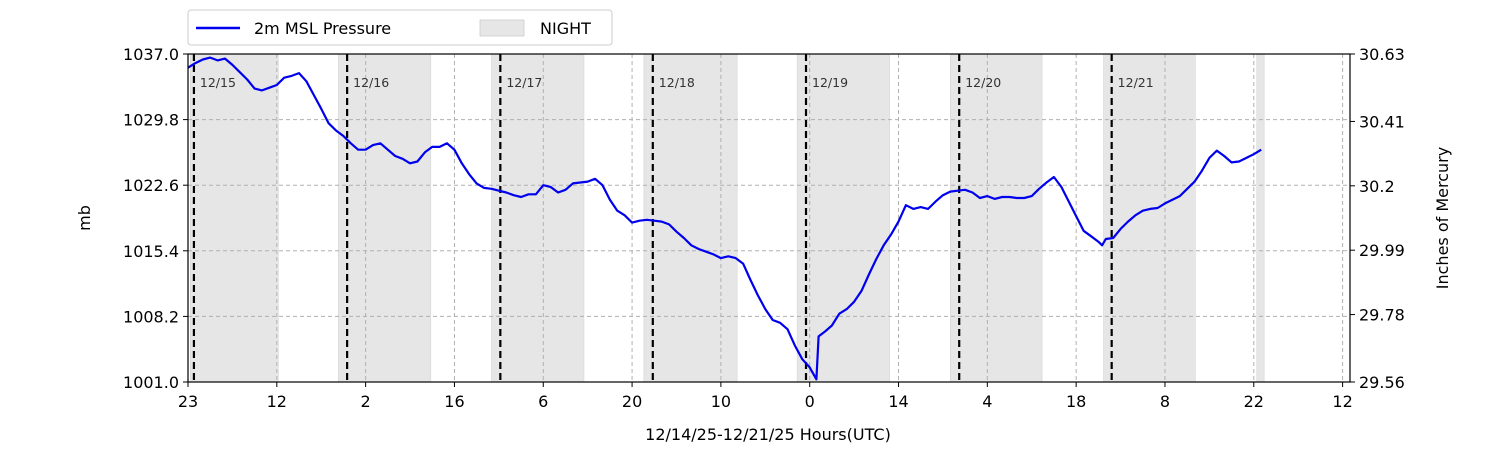  I want to click on y-axis-label-left: mb, so click(84, 218).